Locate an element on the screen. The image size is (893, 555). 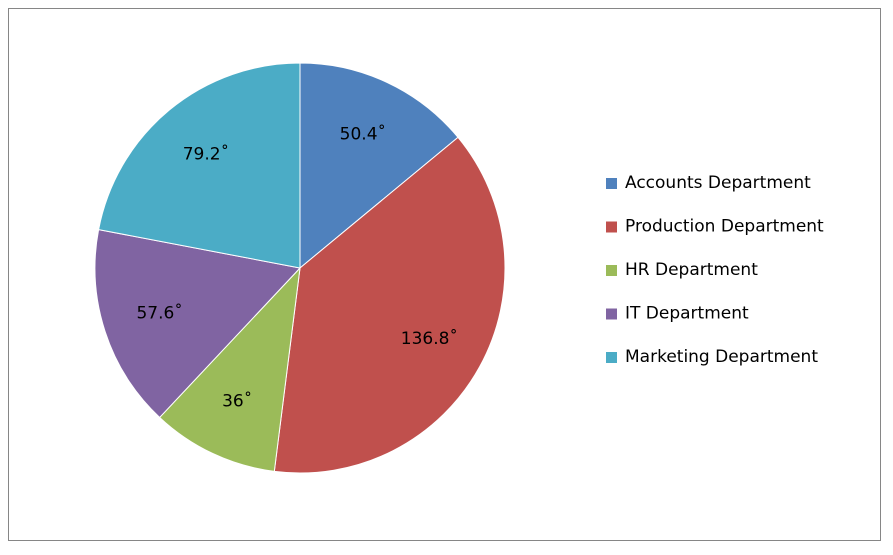
data-label: 50.4˚ is located at coordinates (363, 133).